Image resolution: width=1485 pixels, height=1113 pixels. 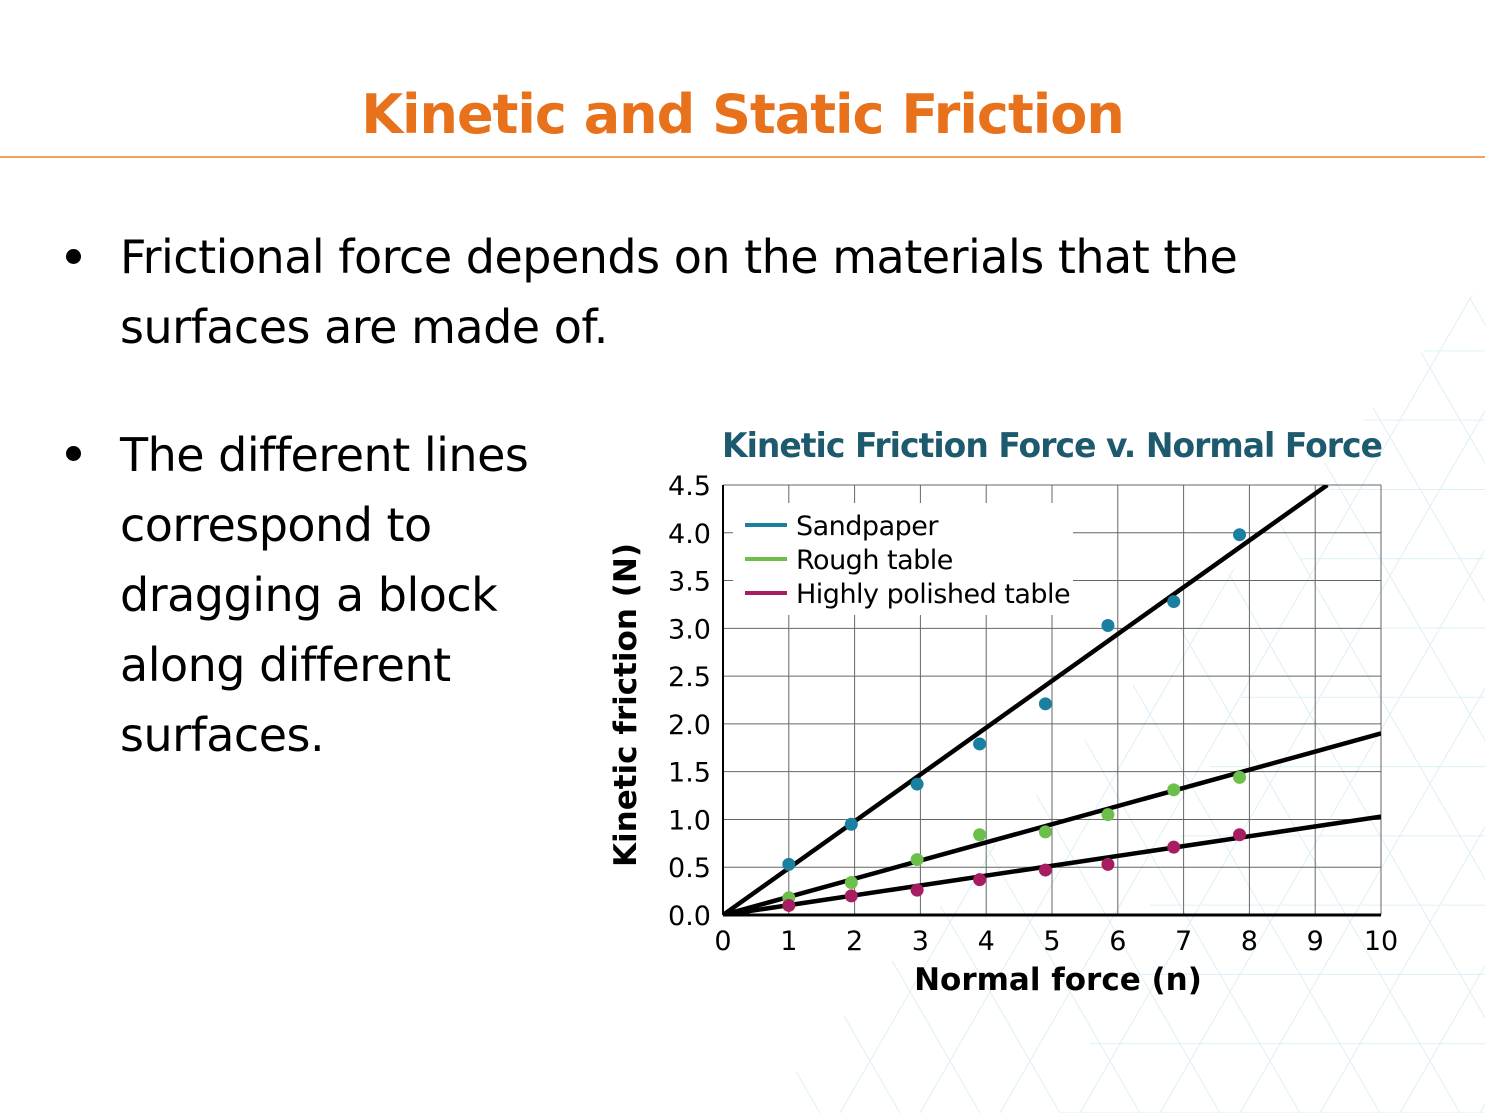 I want to click on legend-label: Sandpaper, so click(x=867, y=526).